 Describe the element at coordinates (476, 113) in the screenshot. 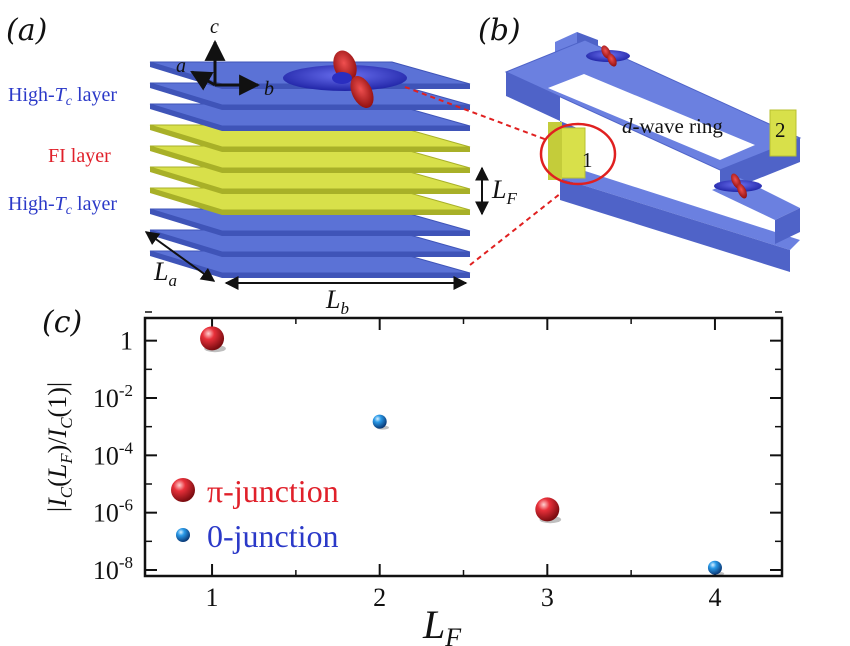

I see `zoom-connector-top` at that location.